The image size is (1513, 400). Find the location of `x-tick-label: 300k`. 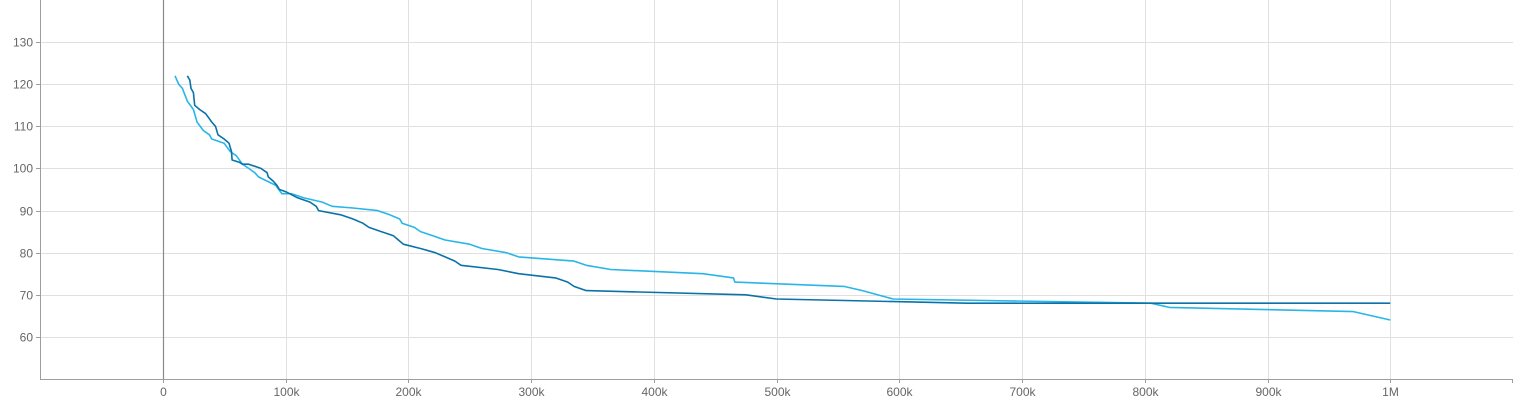

x-tick-label: 300k is located at coordinates (531, 392).